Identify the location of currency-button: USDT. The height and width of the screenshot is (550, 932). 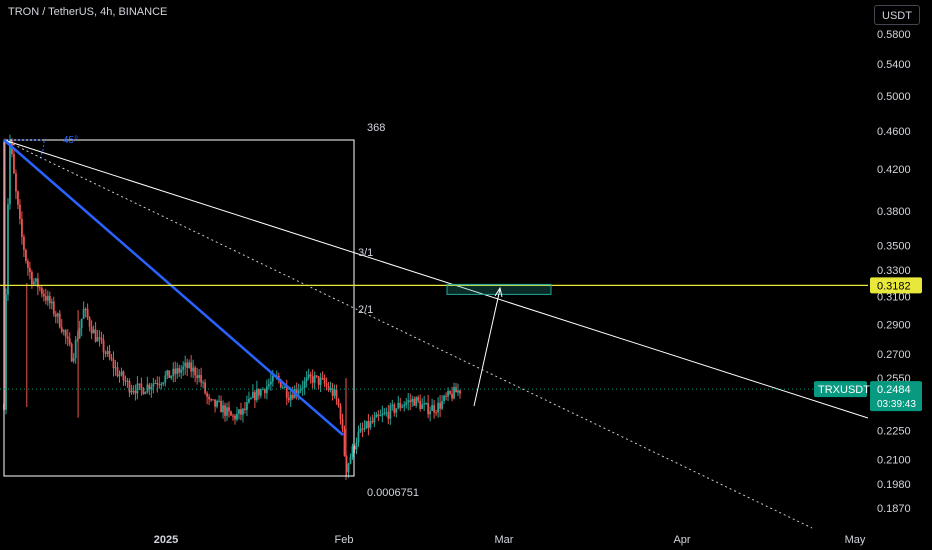
(897, 15).